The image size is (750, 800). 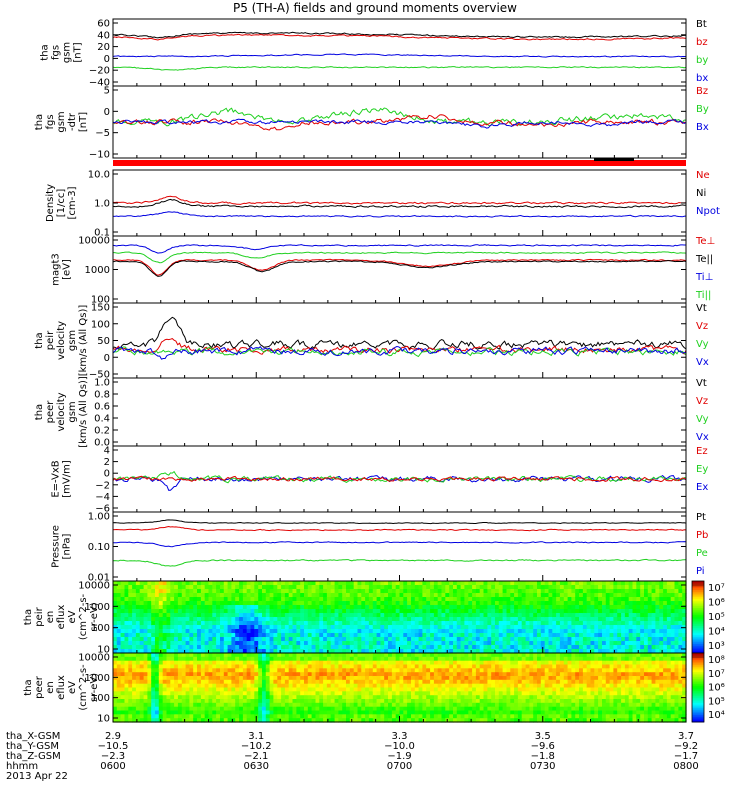 What do you see at coordinates (703, 295) in the screenshot?
I see `legend-entry: Ti||` at bounding box center [703, 295].